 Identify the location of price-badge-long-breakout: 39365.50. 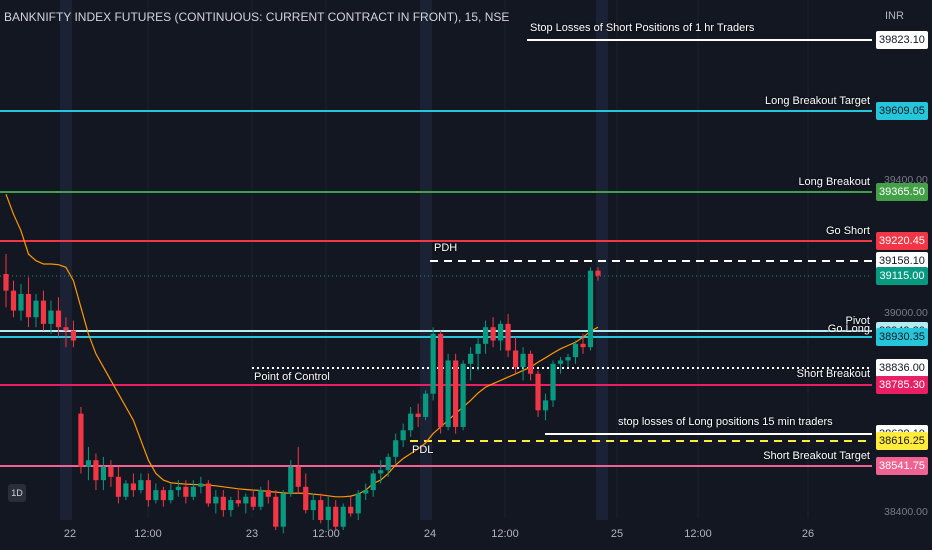
(902, 192).